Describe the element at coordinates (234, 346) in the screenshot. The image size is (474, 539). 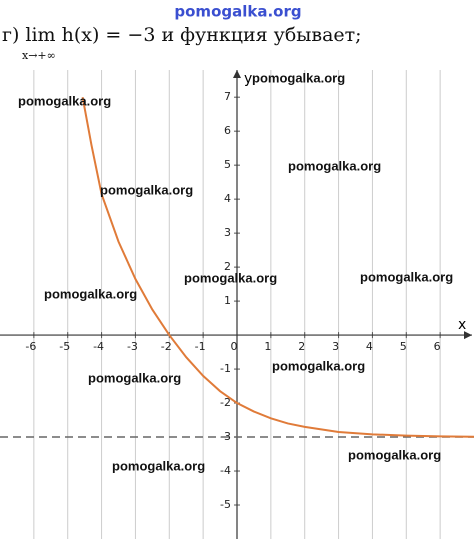
I see `x-tick-label: 0` at that location.